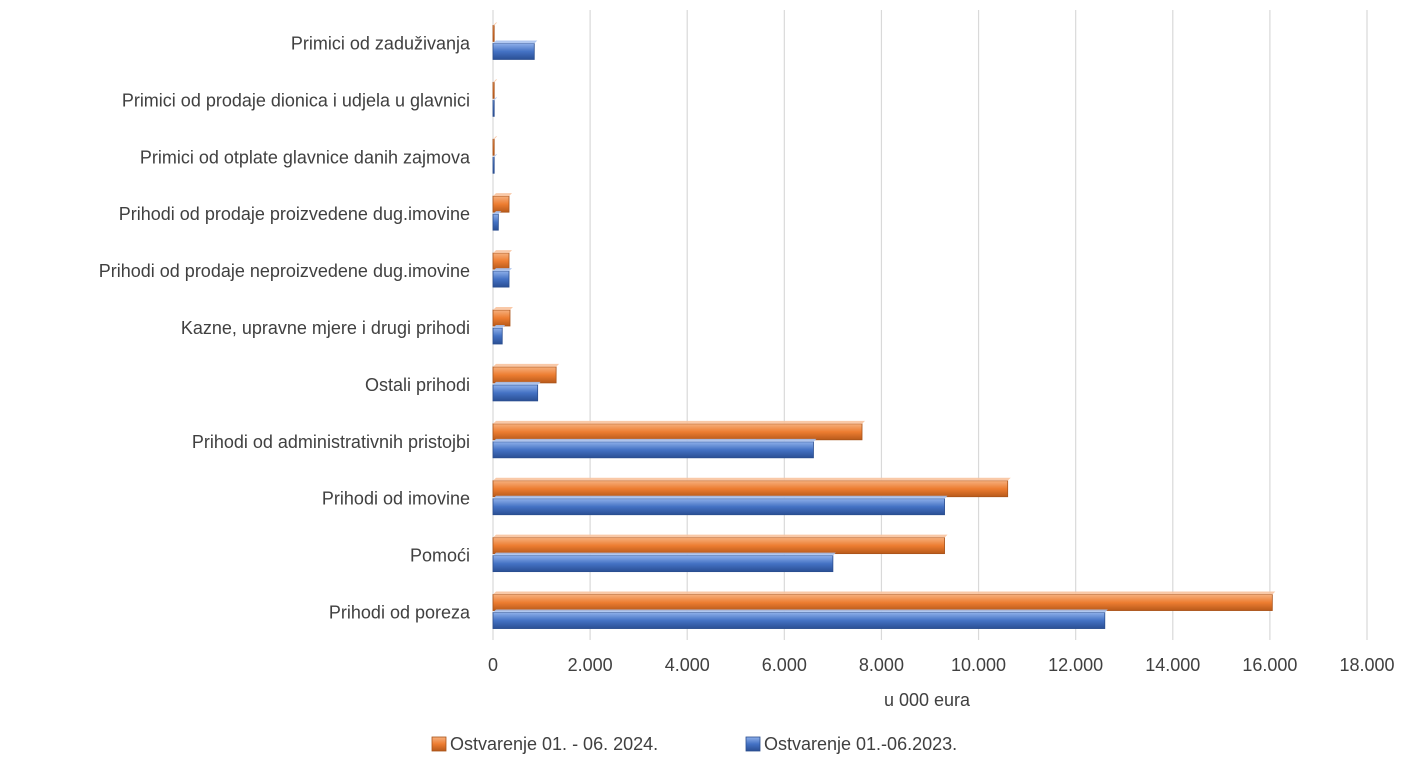  Describe the element at coordinates (440, 556) in the screenshot. I see `category-label: Pomoći` at that location.